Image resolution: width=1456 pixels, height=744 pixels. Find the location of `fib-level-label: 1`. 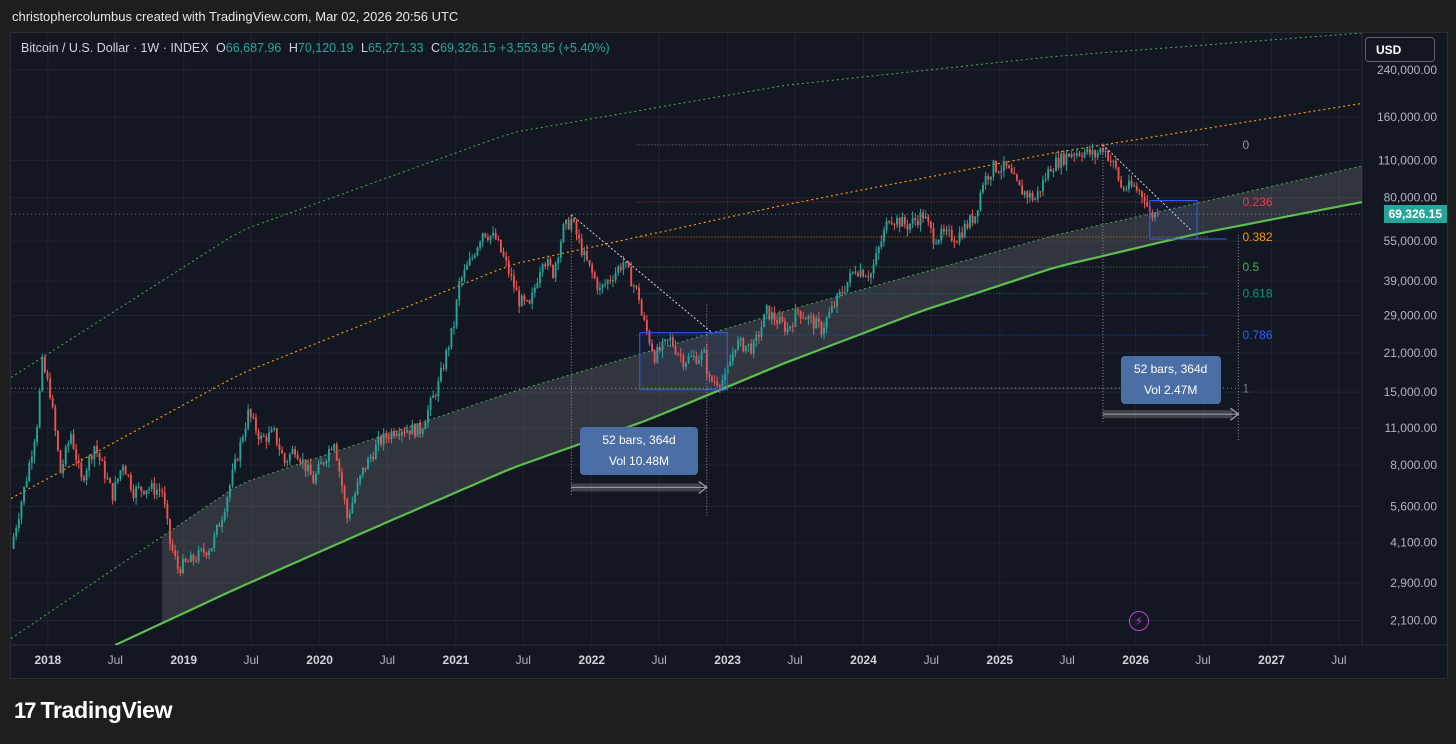

fib-level-label: 1 is located at coordinates (1245, 388).